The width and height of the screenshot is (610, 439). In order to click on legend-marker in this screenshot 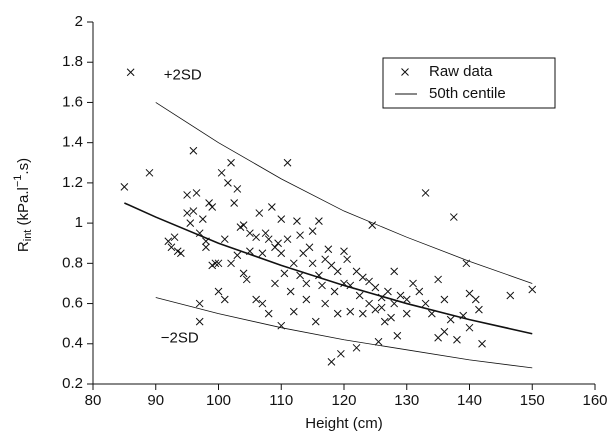, I will do `click(405, 72)`.